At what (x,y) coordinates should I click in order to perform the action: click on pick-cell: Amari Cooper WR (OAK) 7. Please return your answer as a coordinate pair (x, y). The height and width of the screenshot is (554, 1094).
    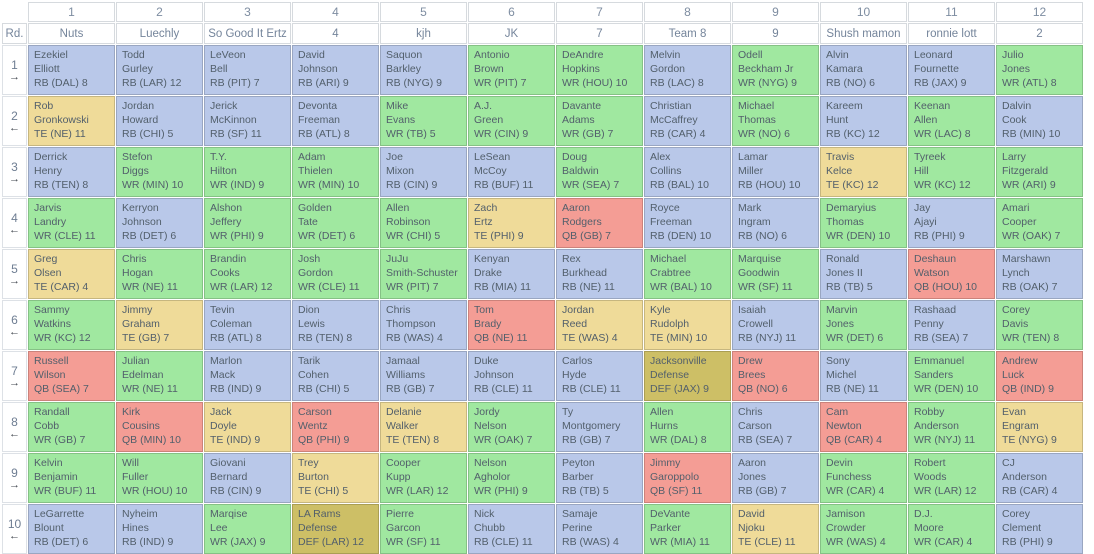
    Looking at the image, I should click on (1039, 223).